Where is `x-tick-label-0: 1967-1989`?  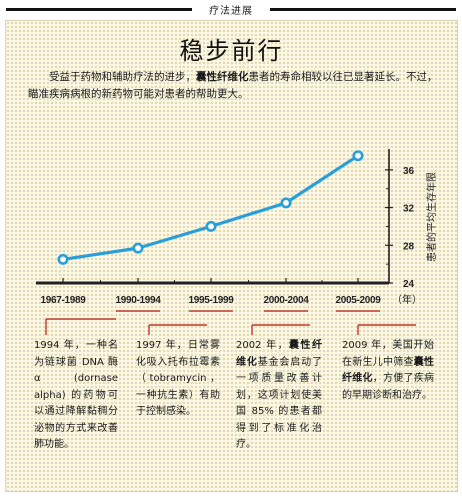
x-tick-label-0: 1967-1989 is located at coordinates (63, 300).